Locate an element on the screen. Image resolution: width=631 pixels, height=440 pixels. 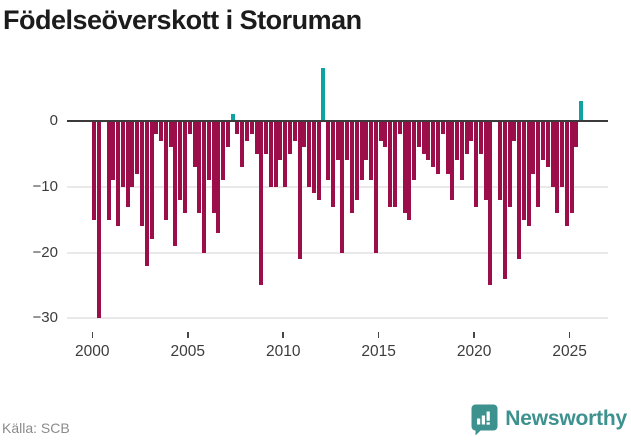
x-axis-label: 2000 is located at coordinates (92, 351).